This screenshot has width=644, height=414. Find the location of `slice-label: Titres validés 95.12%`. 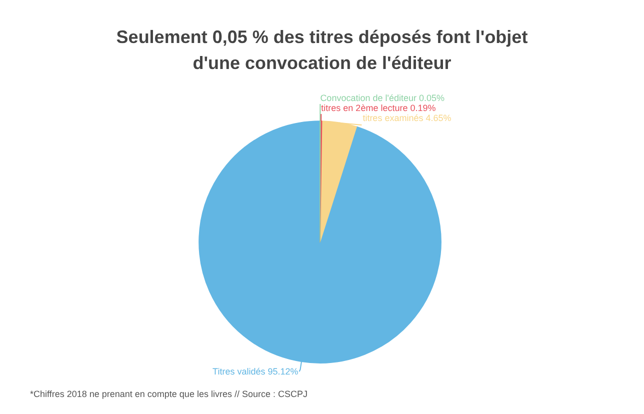

slice-label: Titres validés 95.12% is located at coordinates (255, 371).